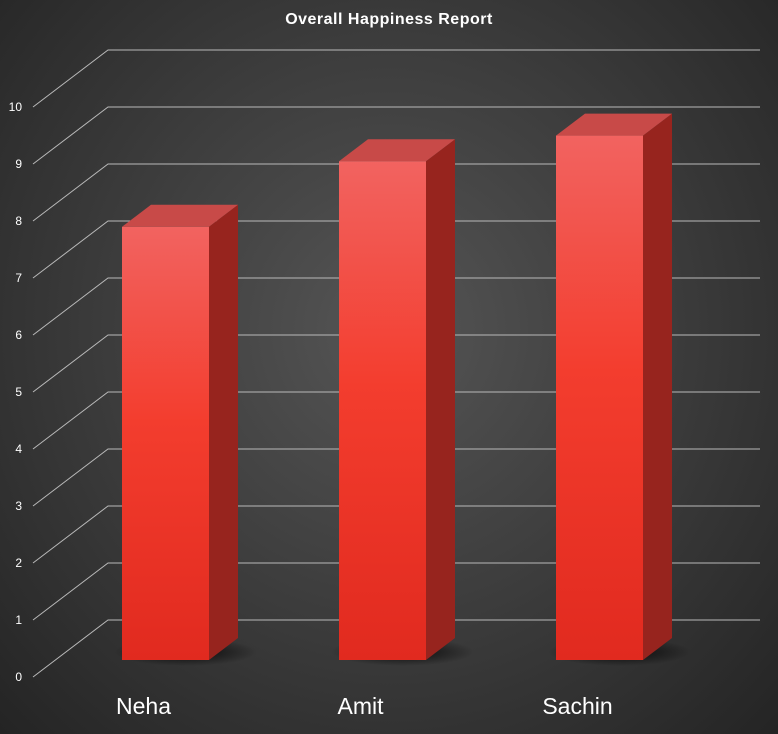 This screenshot has width=778, height=734. Describe the element at coordinates (389, 19) in the screenshot. I see `chart-title: Overall Happiness Report` at that location.